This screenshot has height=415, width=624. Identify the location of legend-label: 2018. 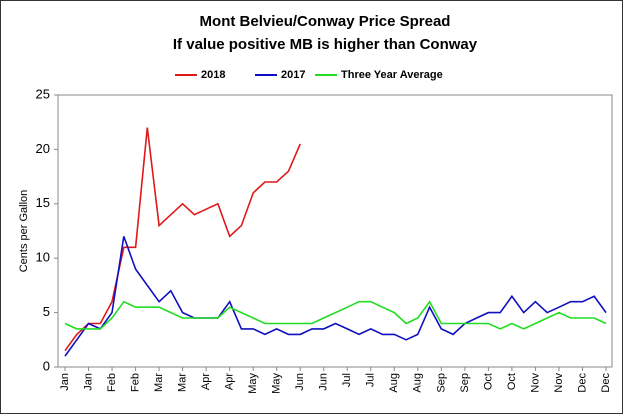
(213, 75).